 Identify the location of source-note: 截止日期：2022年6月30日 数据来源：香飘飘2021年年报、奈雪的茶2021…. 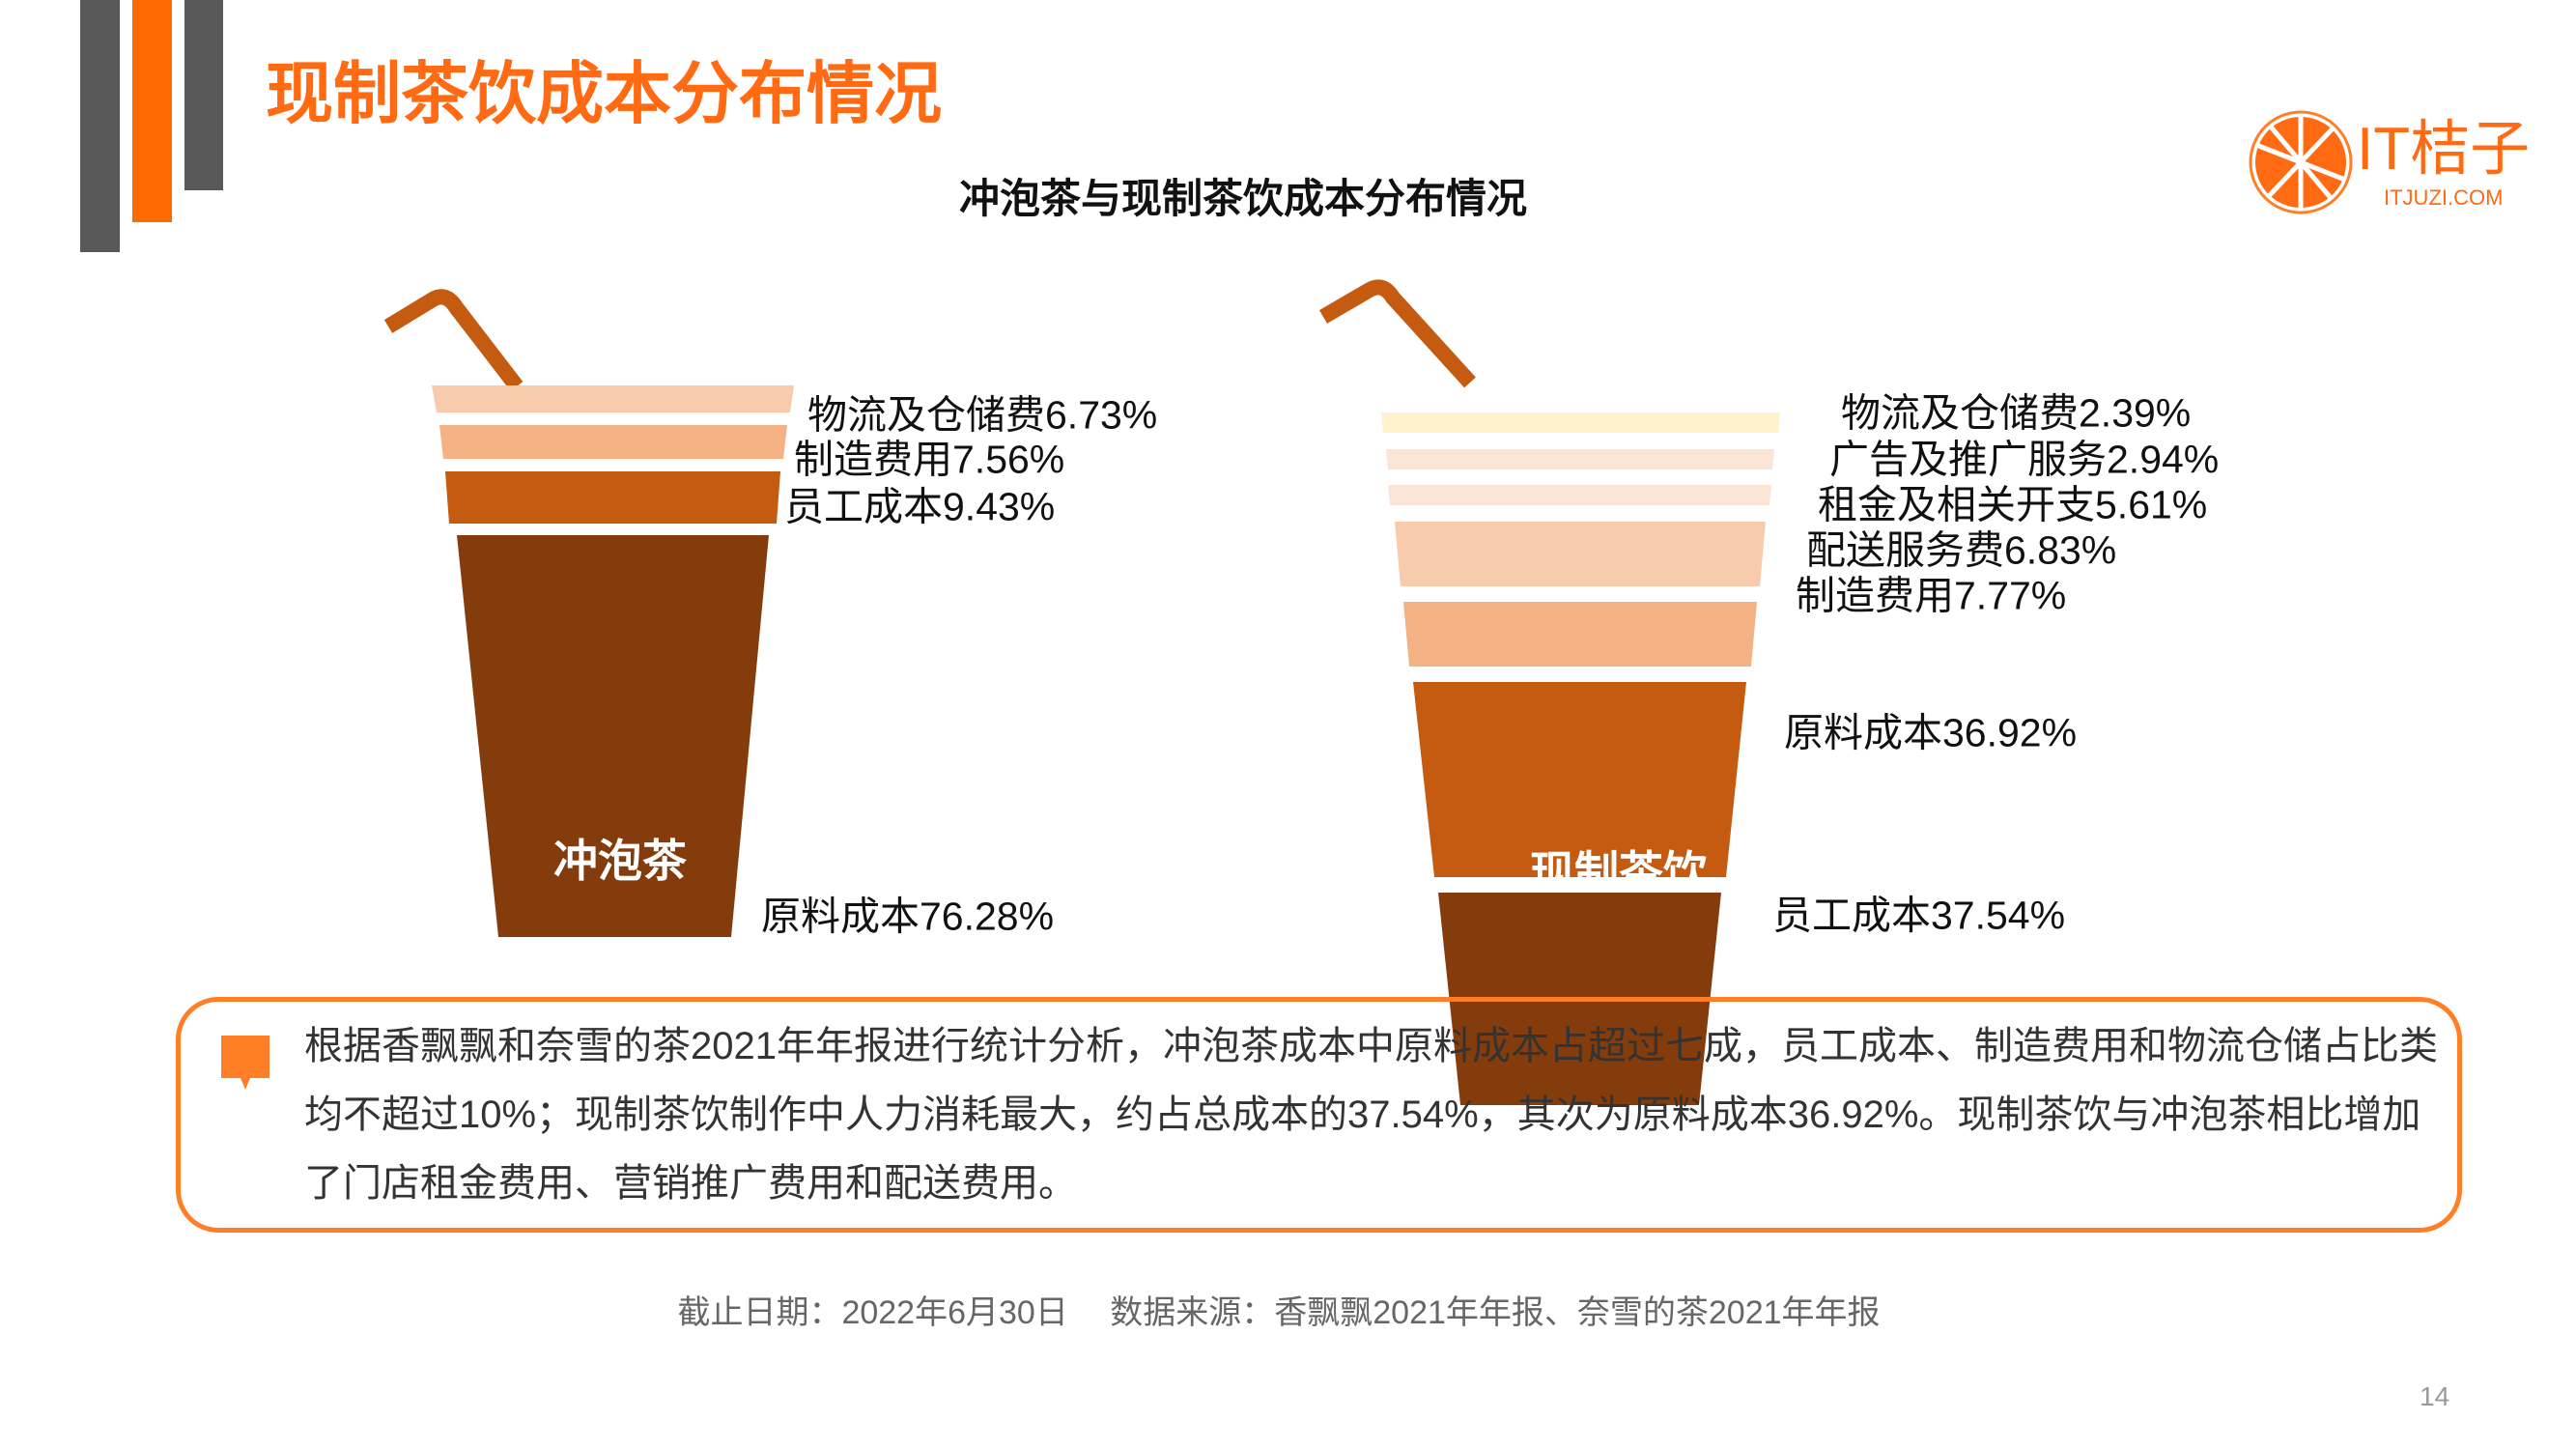
(1279, 1312).